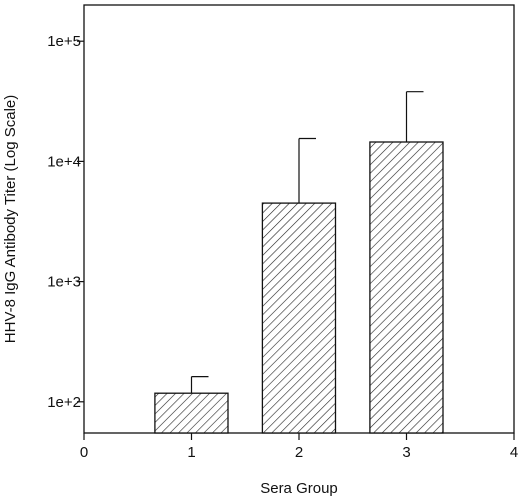 The width and height of the screenshot is (520, 500). Describe the element at coordinates (406, 452) in the screenshot. I see `x-tick-label: 3` at that location.